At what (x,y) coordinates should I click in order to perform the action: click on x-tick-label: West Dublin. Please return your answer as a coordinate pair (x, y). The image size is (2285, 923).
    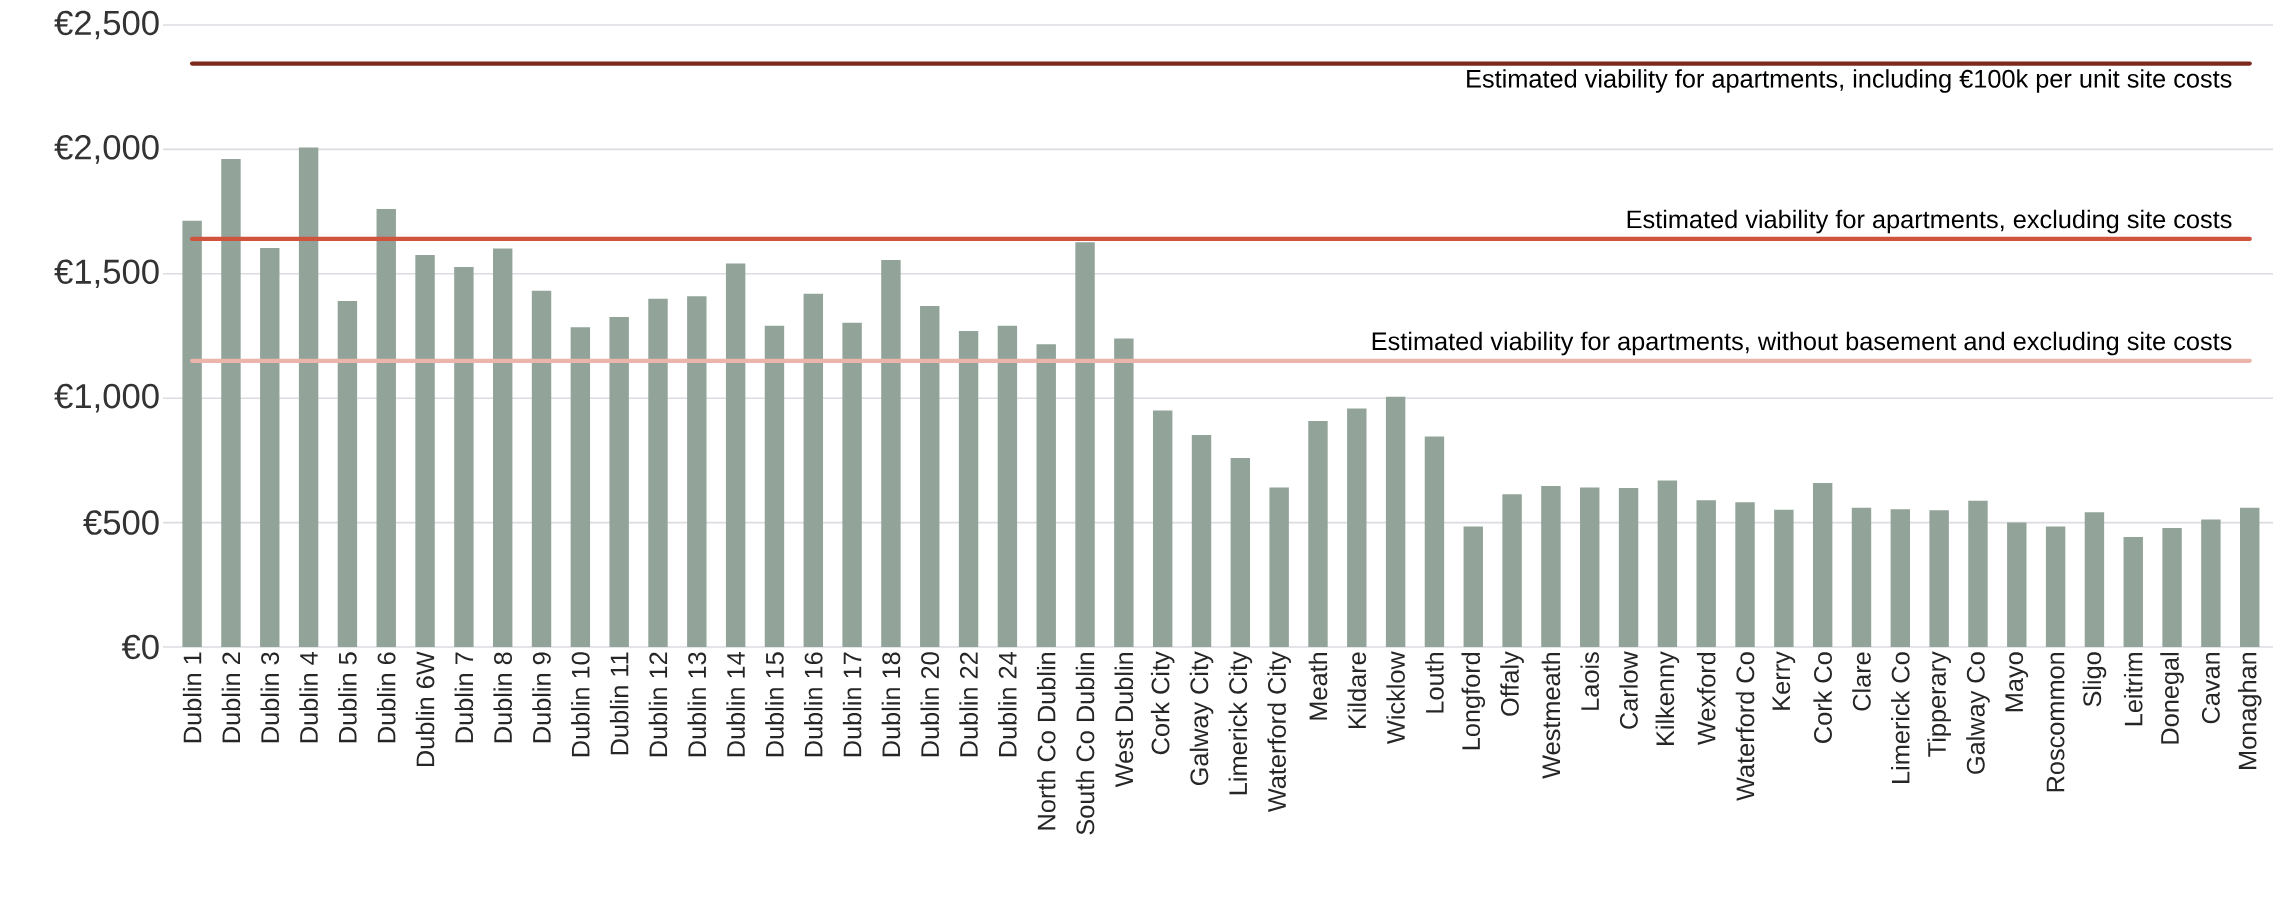
    Looking at the image, I should click on (1124, 720).